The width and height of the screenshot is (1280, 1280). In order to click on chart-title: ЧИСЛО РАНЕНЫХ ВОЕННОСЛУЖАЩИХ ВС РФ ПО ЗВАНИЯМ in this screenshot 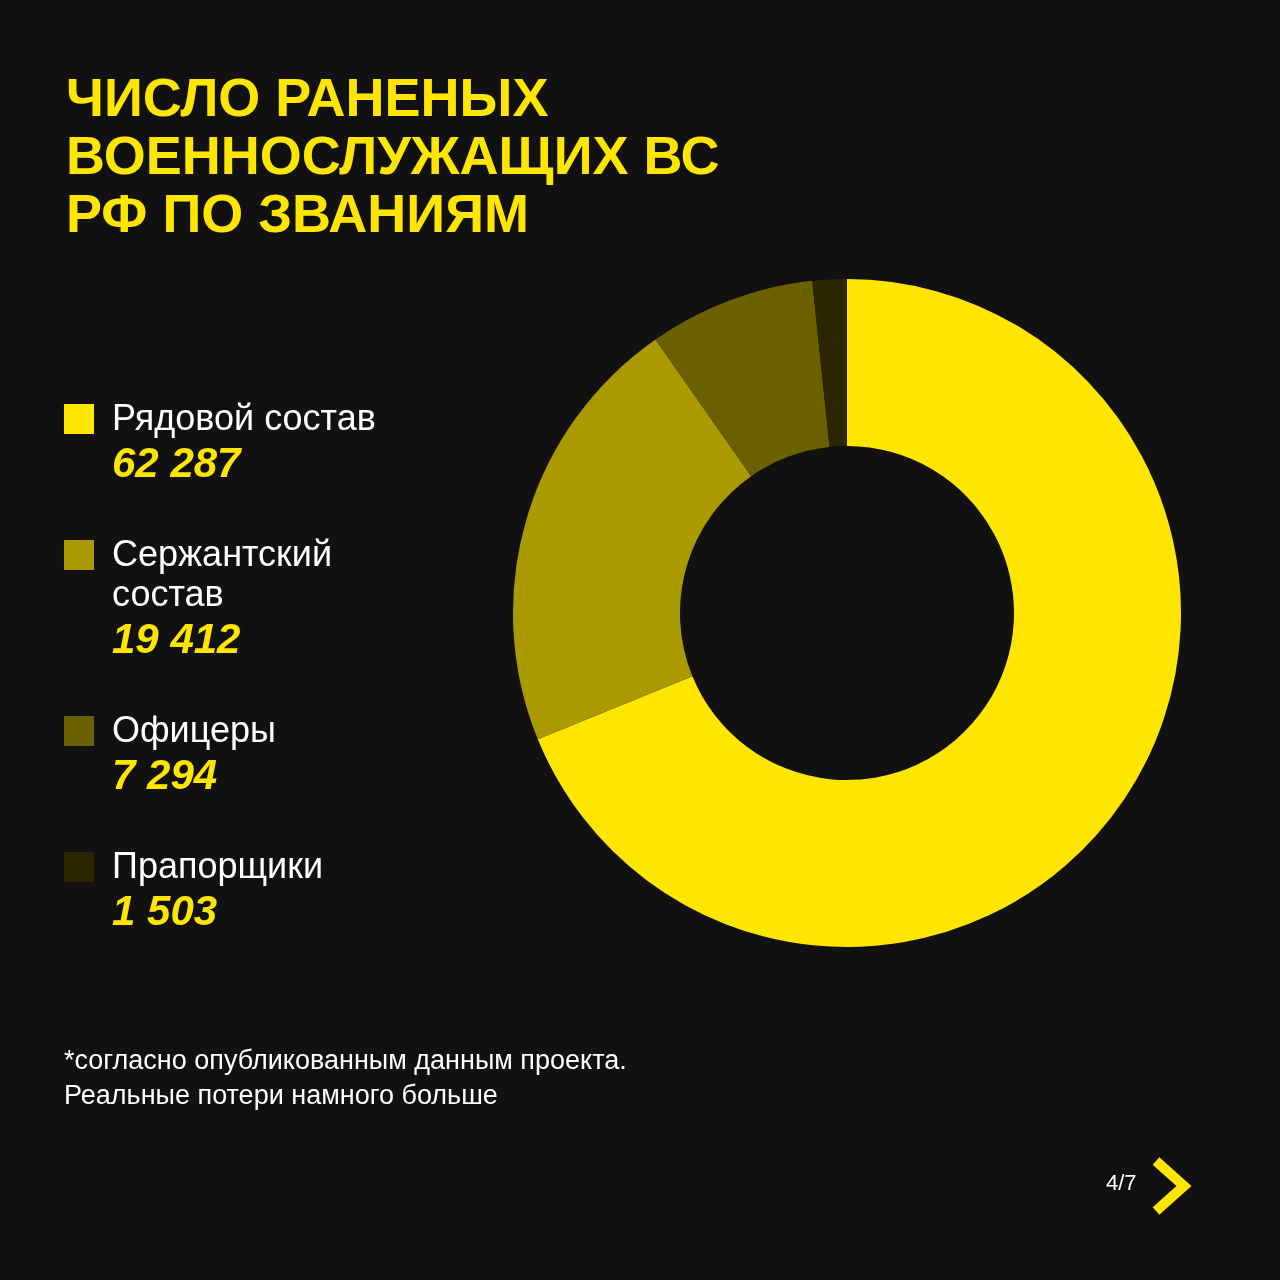, I will do `click(393, 155)`.